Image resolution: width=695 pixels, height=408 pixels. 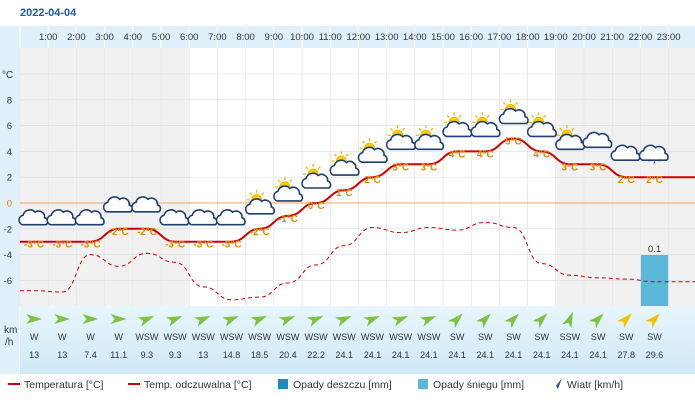 I want to click on legend-label: Wiatr [km/h], so click(x=595, y=385).